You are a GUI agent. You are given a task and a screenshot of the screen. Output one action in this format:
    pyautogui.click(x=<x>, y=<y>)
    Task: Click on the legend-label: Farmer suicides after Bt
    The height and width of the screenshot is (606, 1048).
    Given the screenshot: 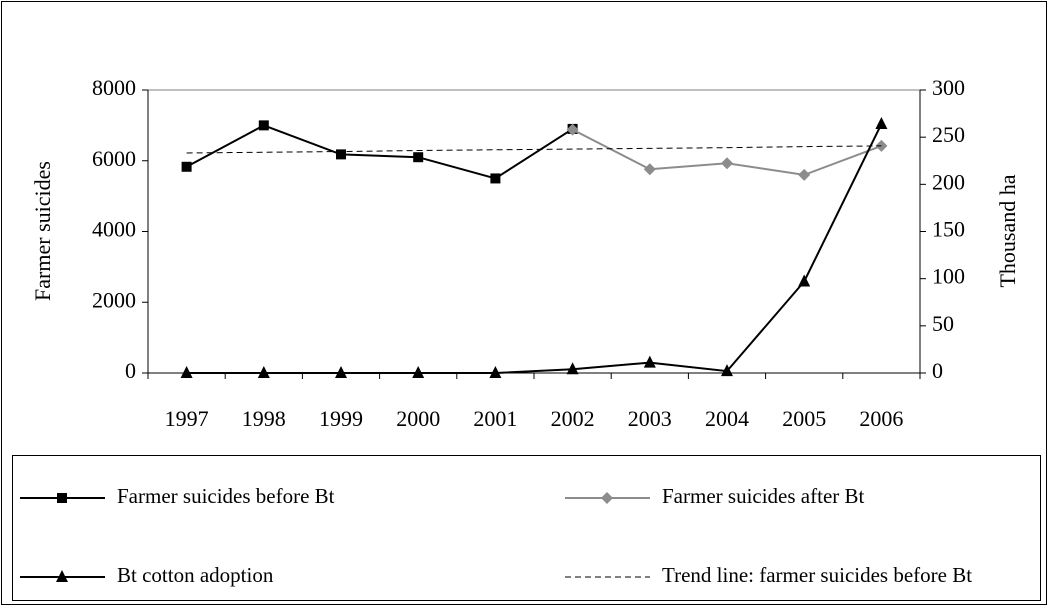 What is the action you would take?
    pyautogui.click(x=763, y=496)
    